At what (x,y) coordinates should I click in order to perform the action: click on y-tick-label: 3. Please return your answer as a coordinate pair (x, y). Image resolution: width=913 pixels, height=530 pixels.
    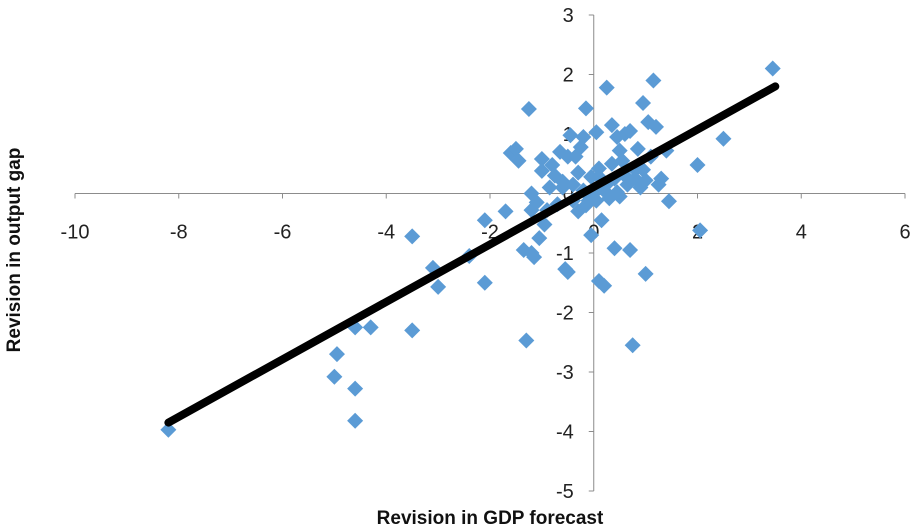
    Looking at the image, I should click on (568, 16).